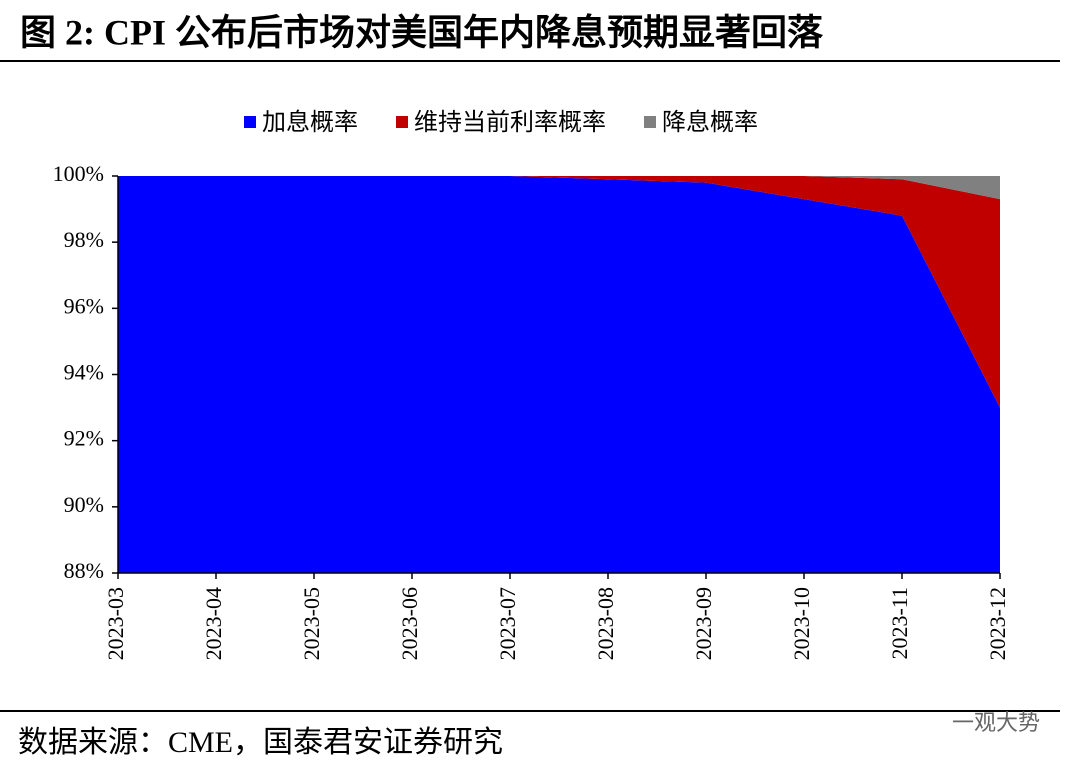 The height and width of the screenshot is (772, 1080). Describe the element at coordinates (213, 623) in the screenshot. I see `x-tick-label: 2023-04` at that location.